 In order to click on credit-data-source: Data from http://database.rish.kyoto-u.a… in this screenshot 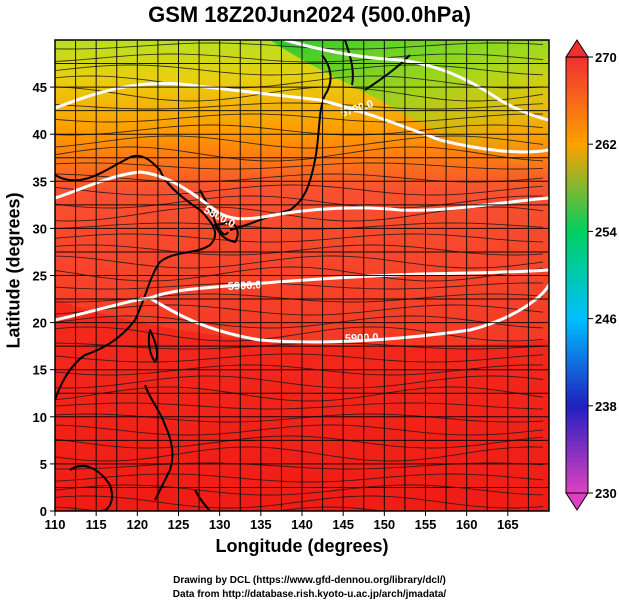, I will do `click(309, 594)`.